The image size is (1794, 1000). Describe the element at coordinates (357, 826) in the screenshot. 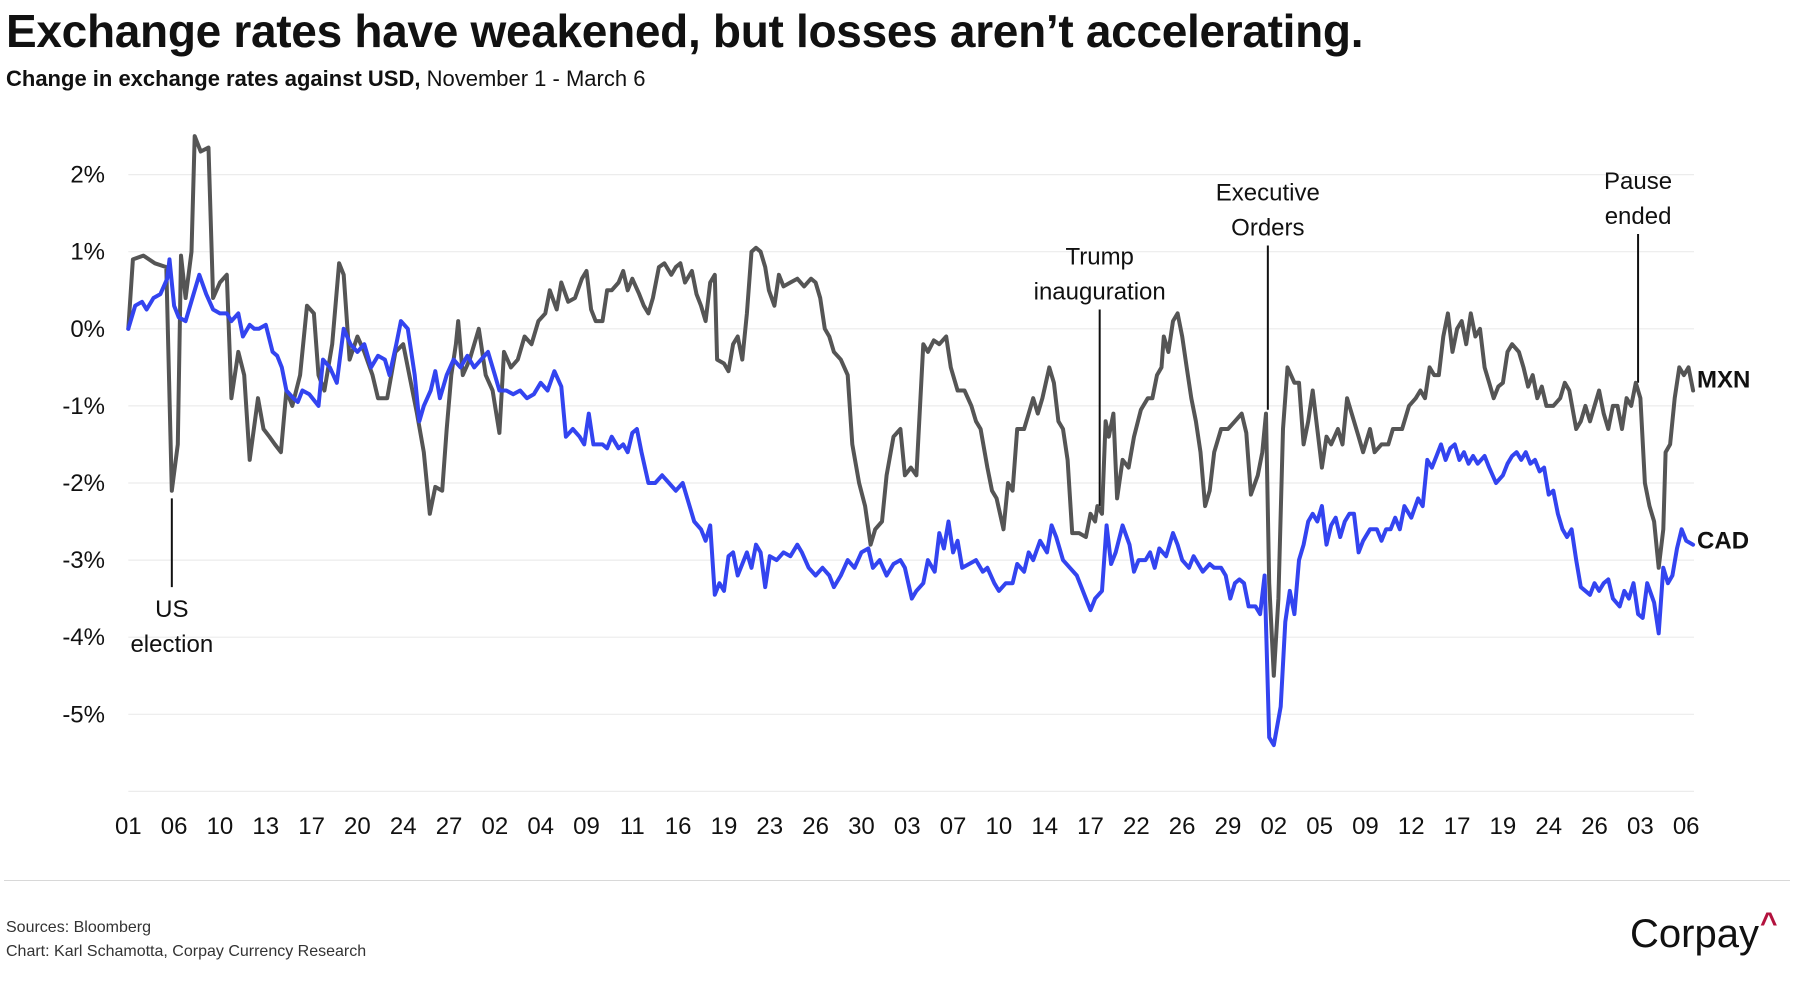

I see `x-tick-label: 20` at that location.